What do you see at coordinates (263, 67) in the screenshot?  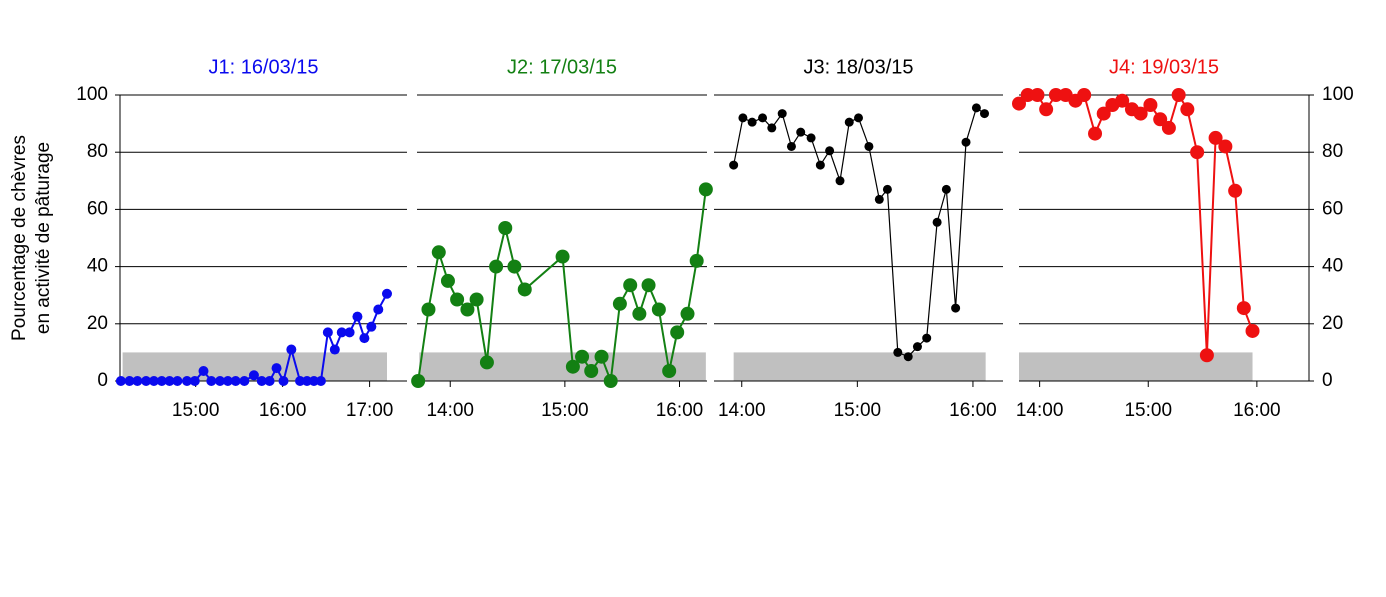 I see `panel-title: J1: 16/03/15` at bounding box center [263, 67].